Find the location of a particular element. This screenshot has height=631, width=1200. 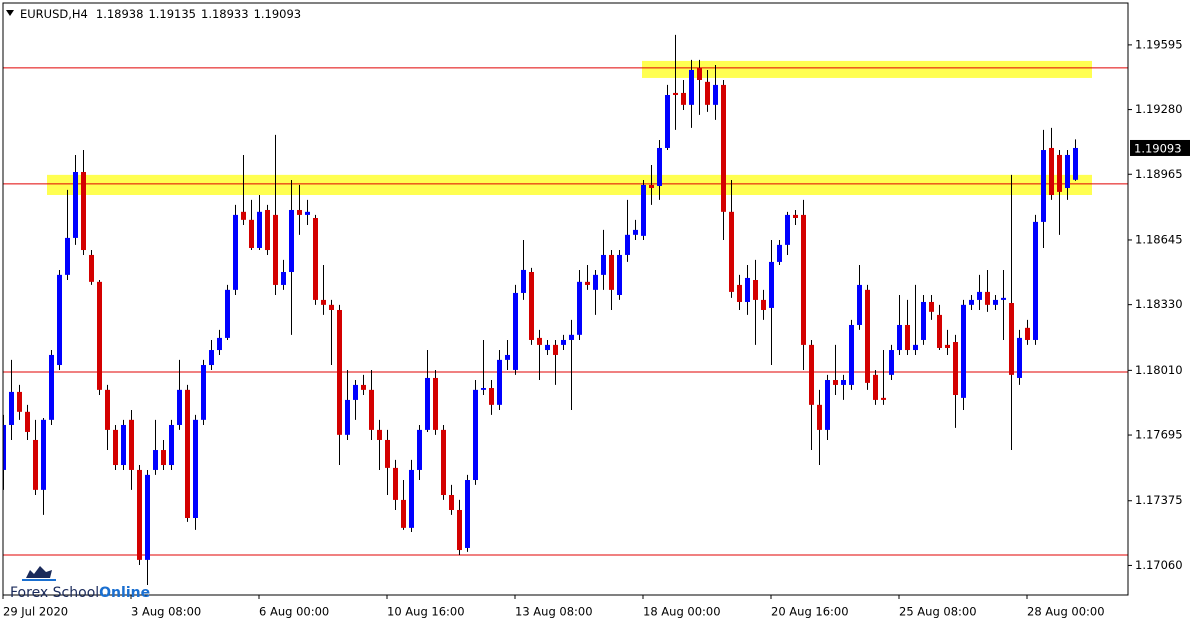

logo: Forex SchoolOnline is located at coordinates (80, 583).